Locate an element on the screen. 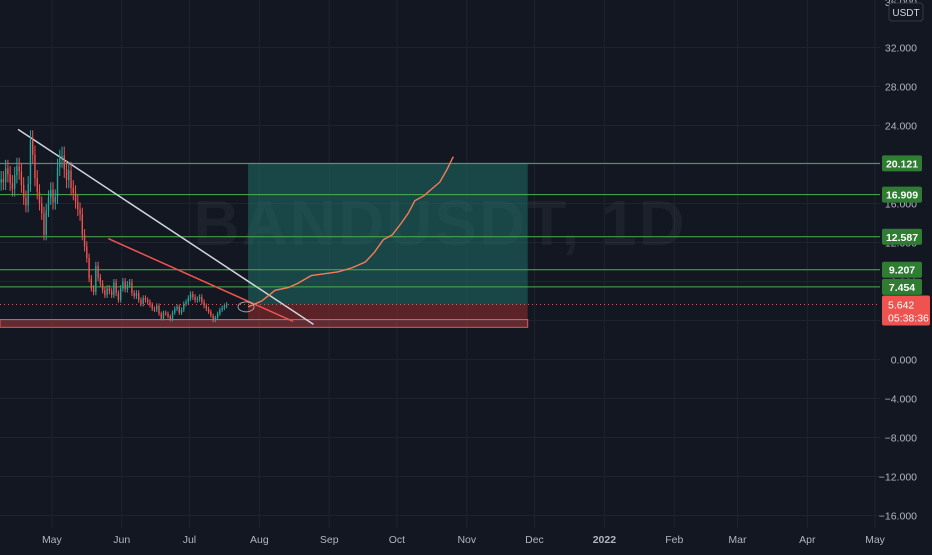 The width and height of the screenshot is (932, 555). last-price-label-bg is located at coordinates (906, 310).